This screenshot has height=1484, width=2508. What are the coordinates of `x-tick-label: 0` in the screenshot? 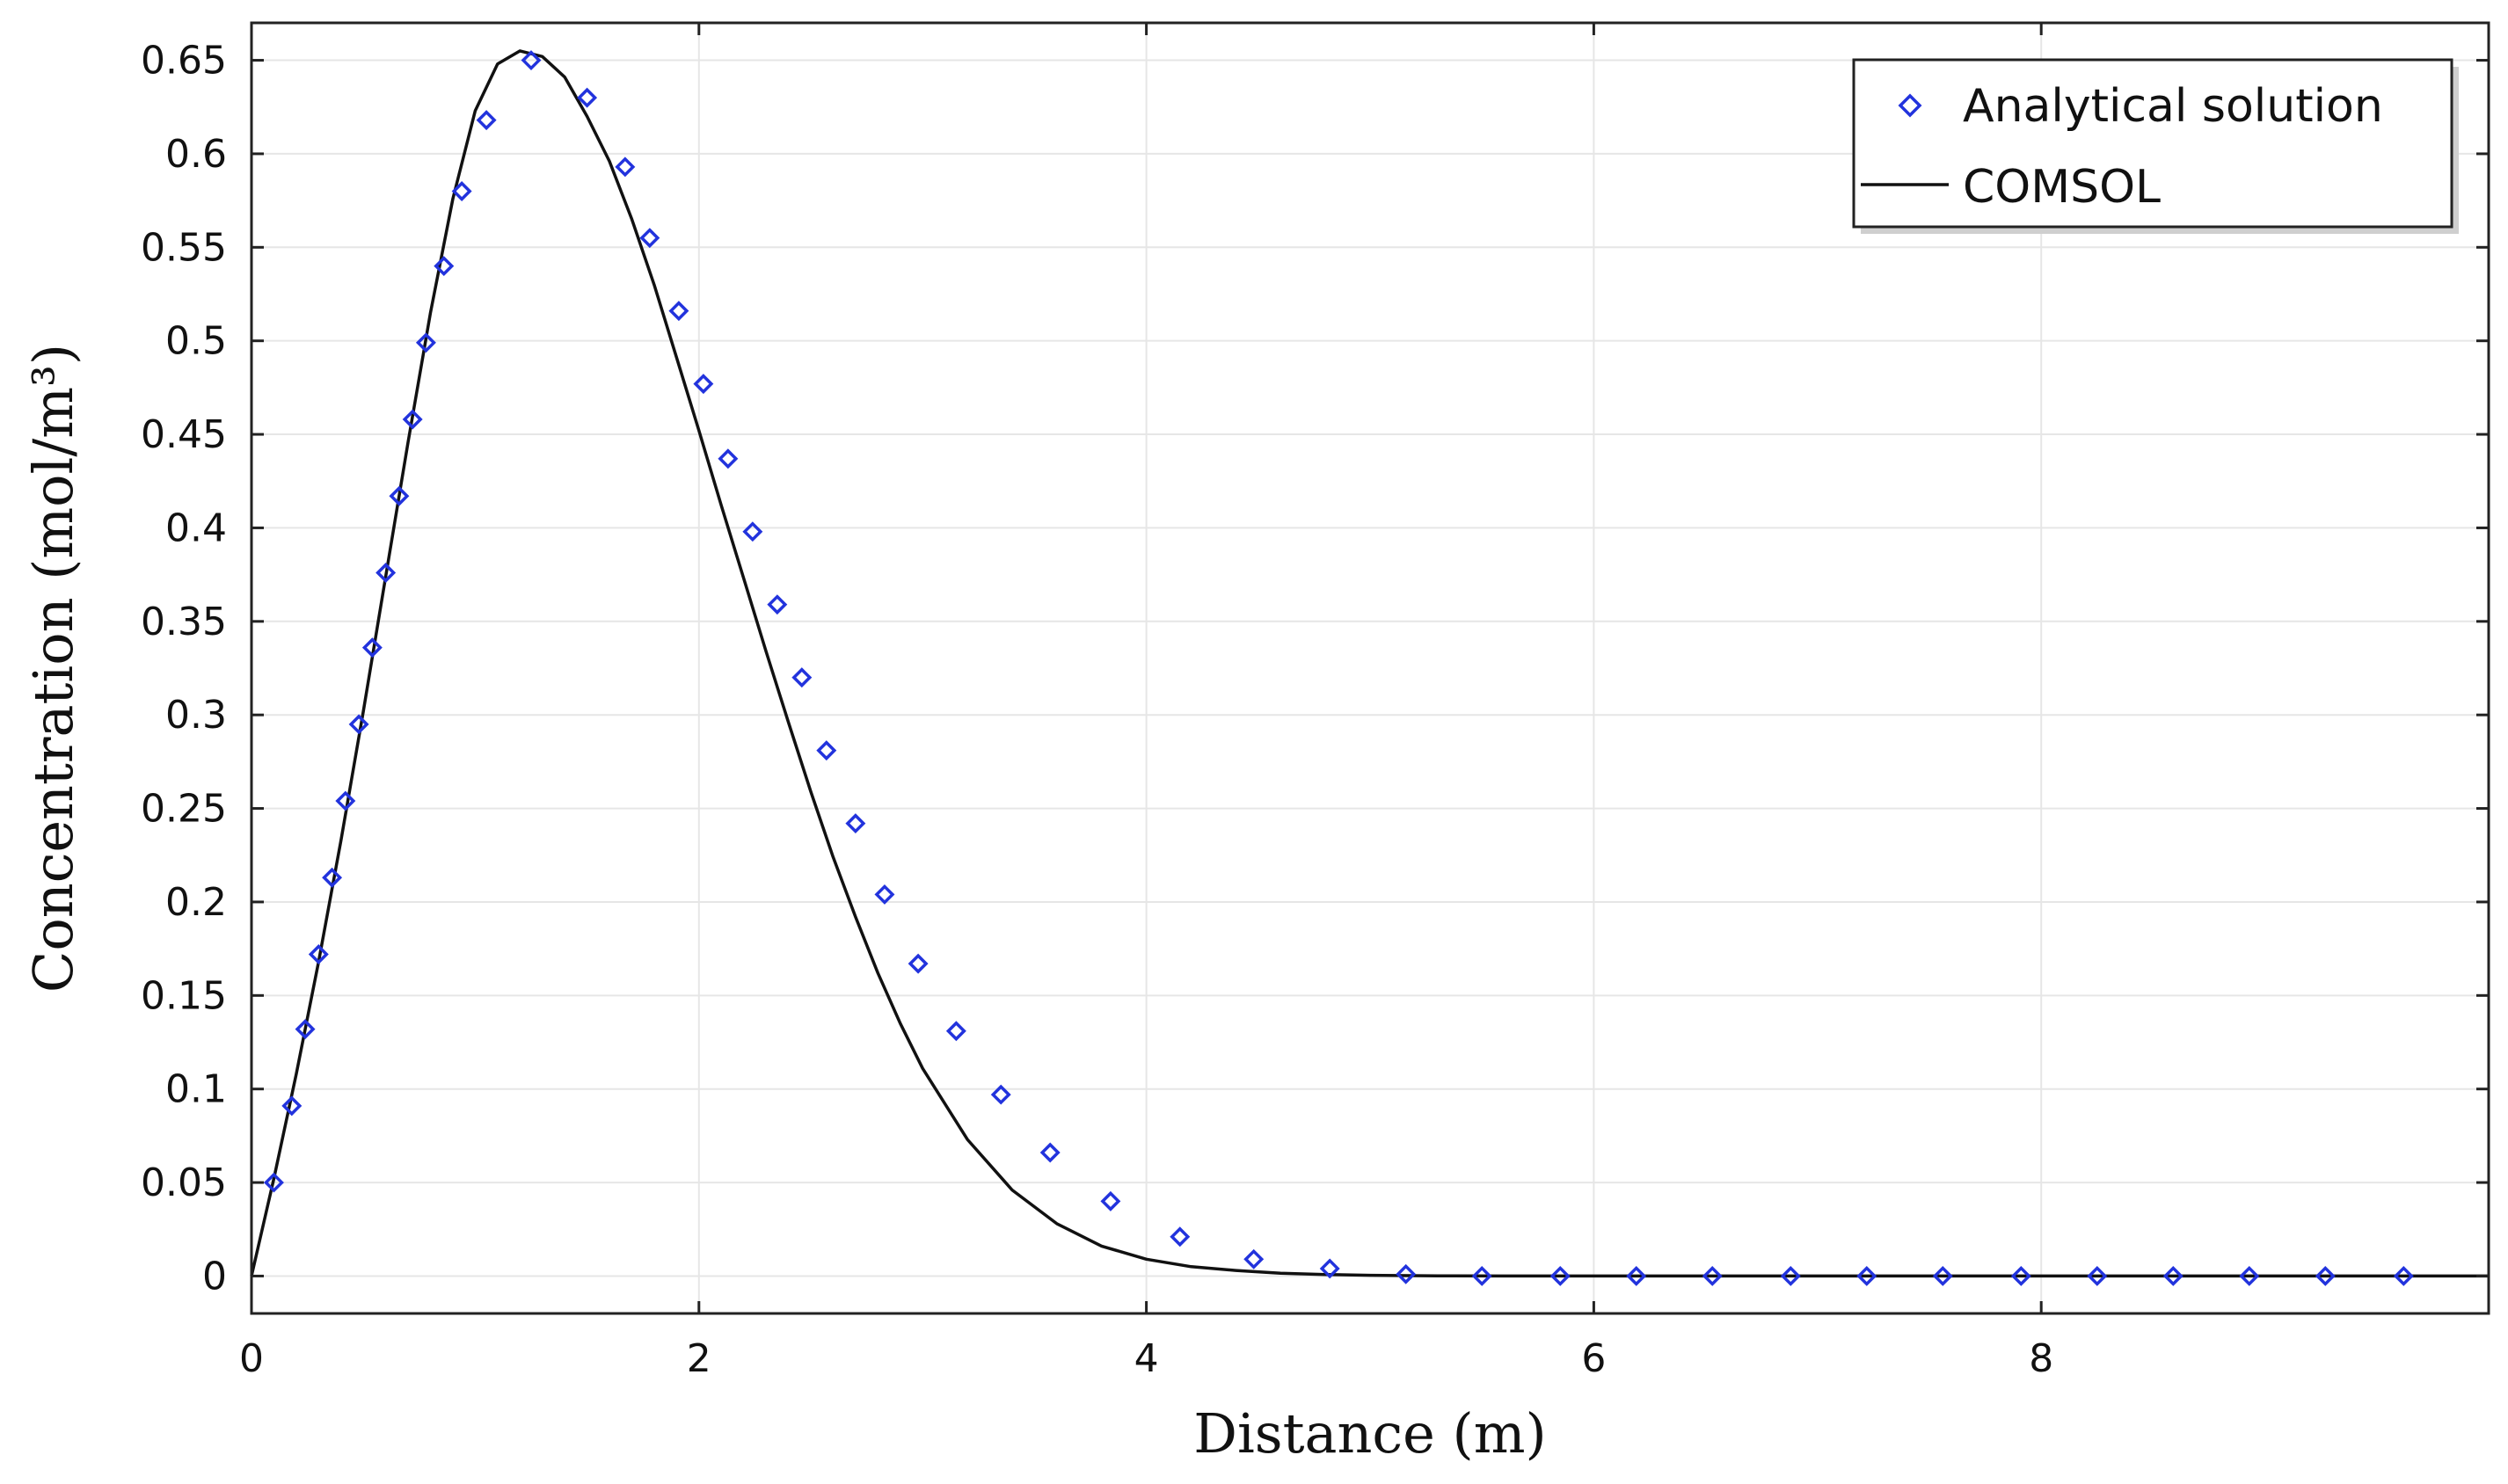 It's located at (251, 1359).